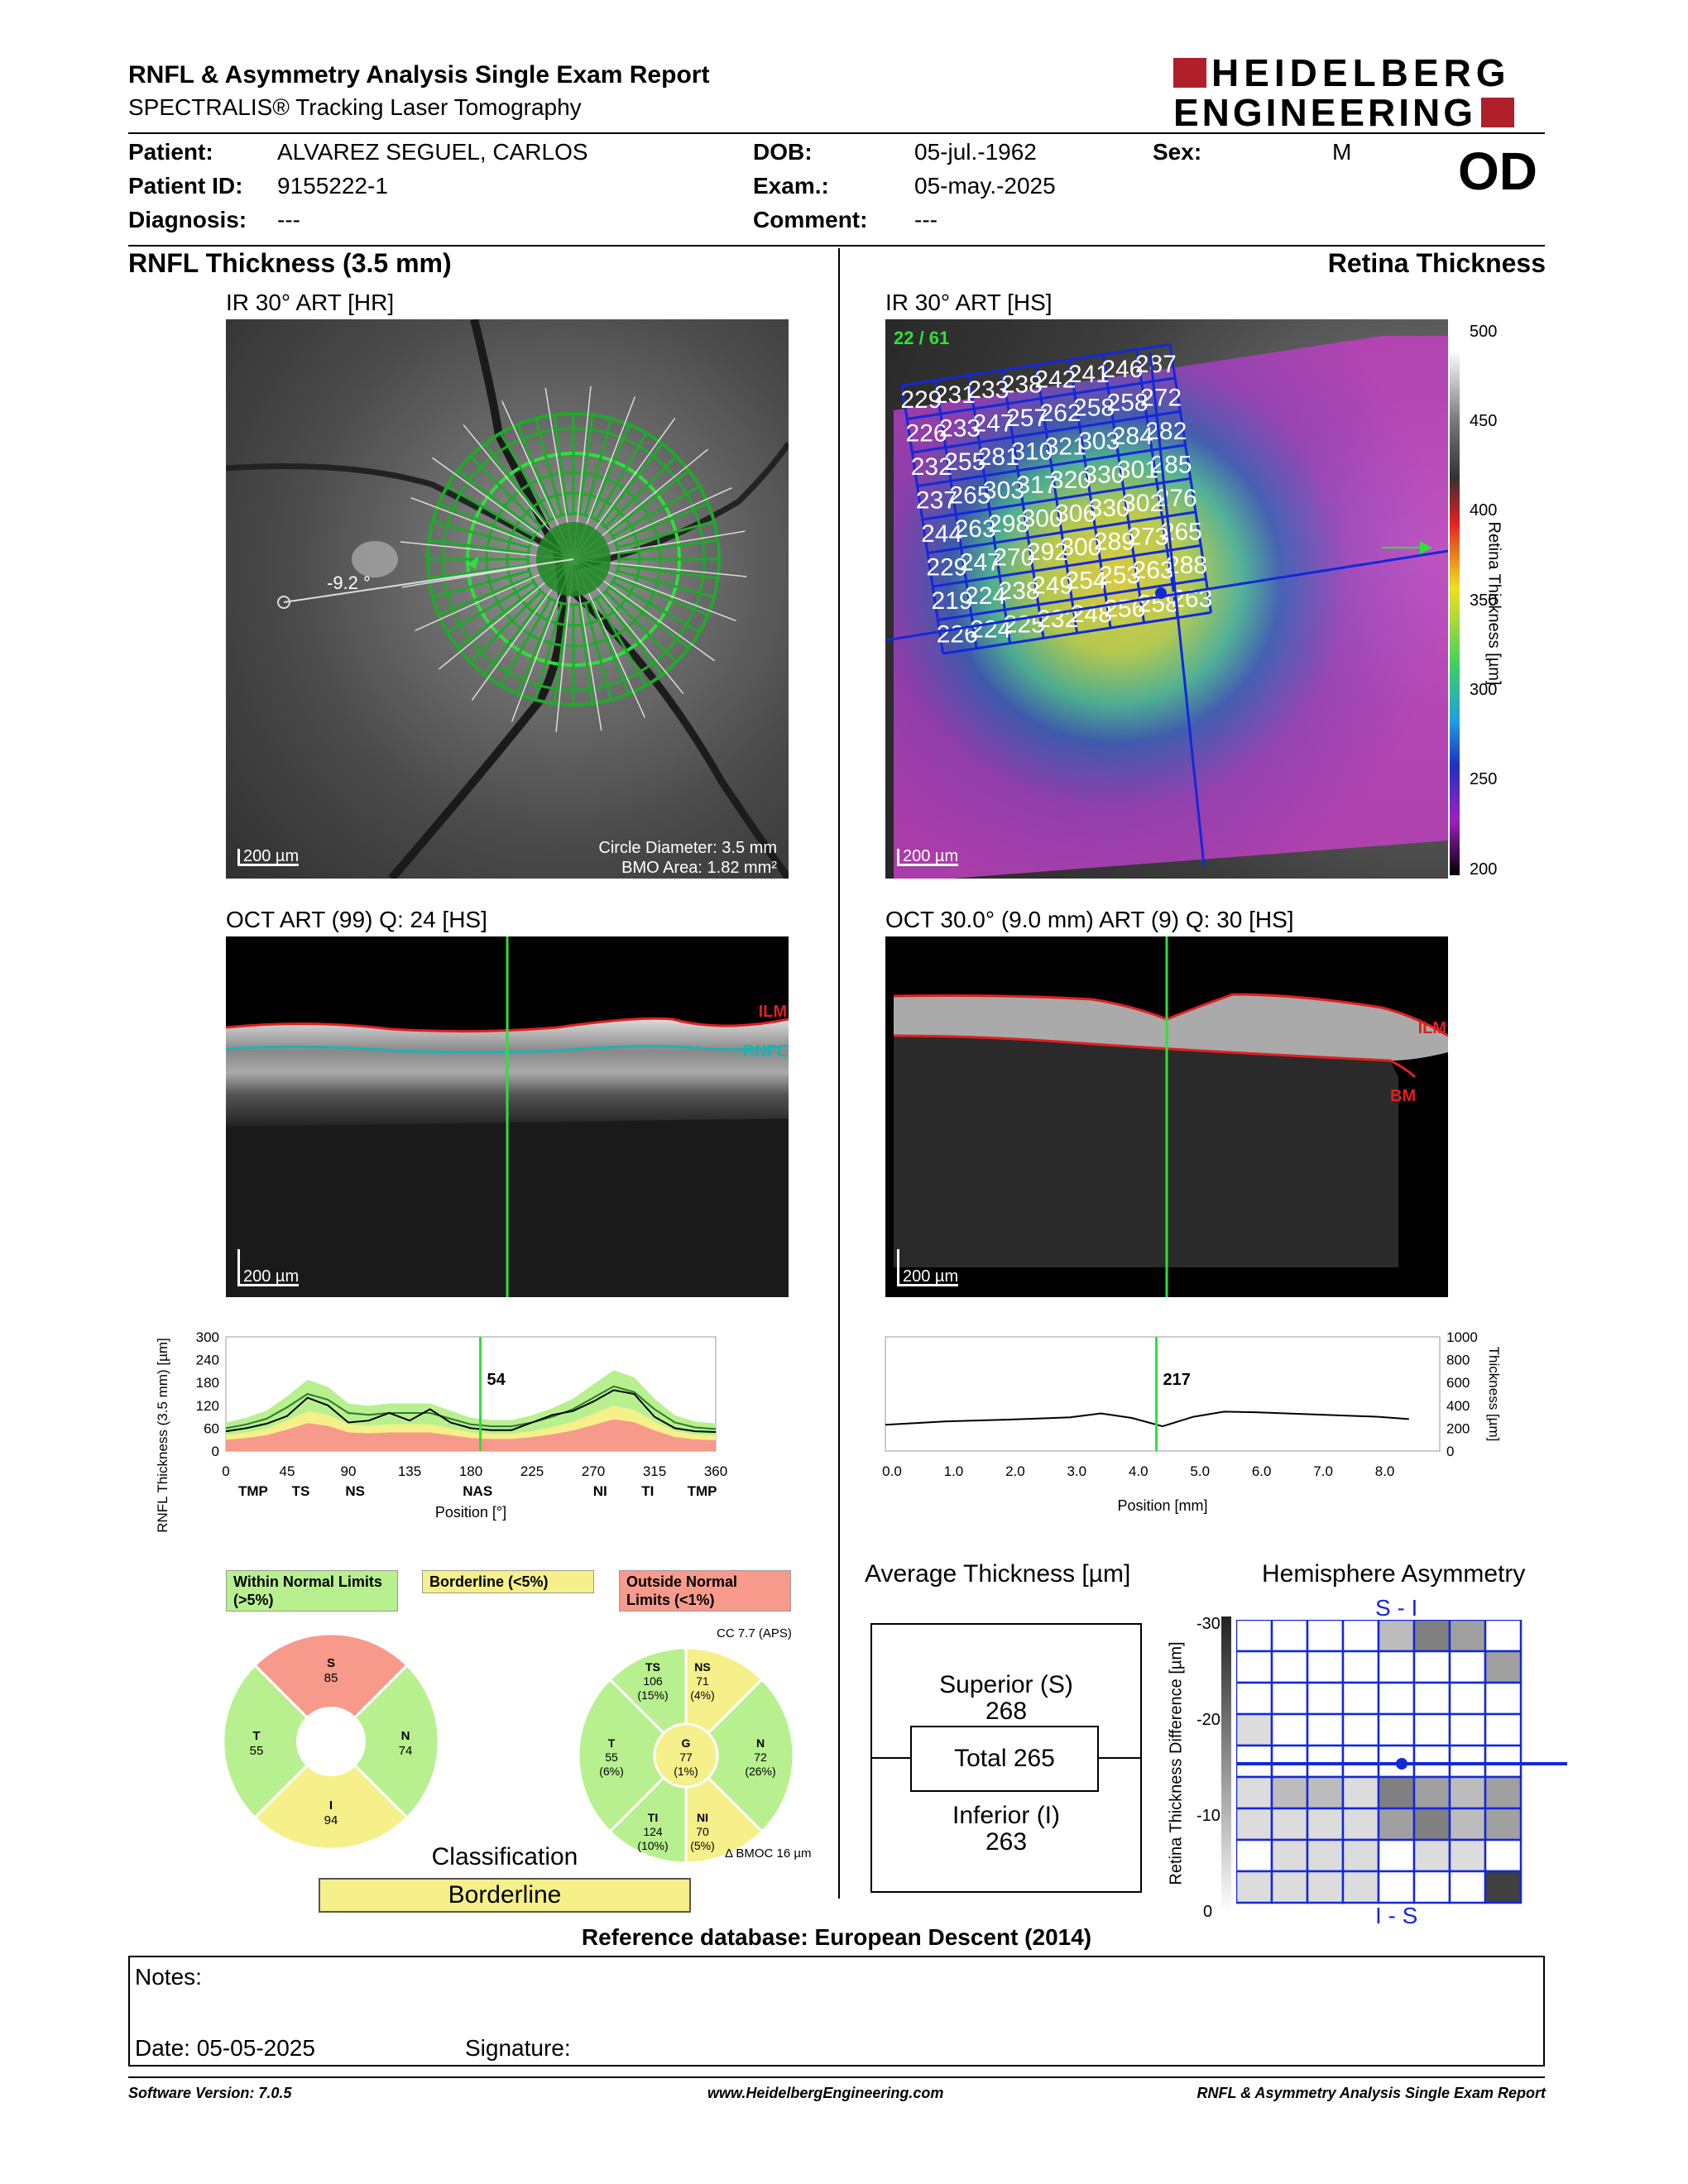 The image size is (1688, 2184). What do you see at coordinates (331, 1663) in the screenshot?
I see `sector-s-label: S` at bounding box center [331, 1663].